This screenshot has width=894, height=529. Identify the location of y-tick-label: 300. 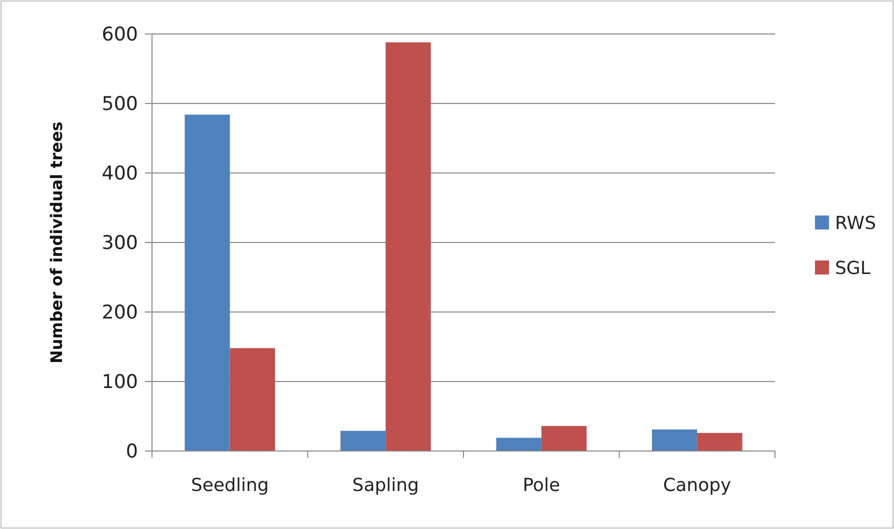
(120, 243).